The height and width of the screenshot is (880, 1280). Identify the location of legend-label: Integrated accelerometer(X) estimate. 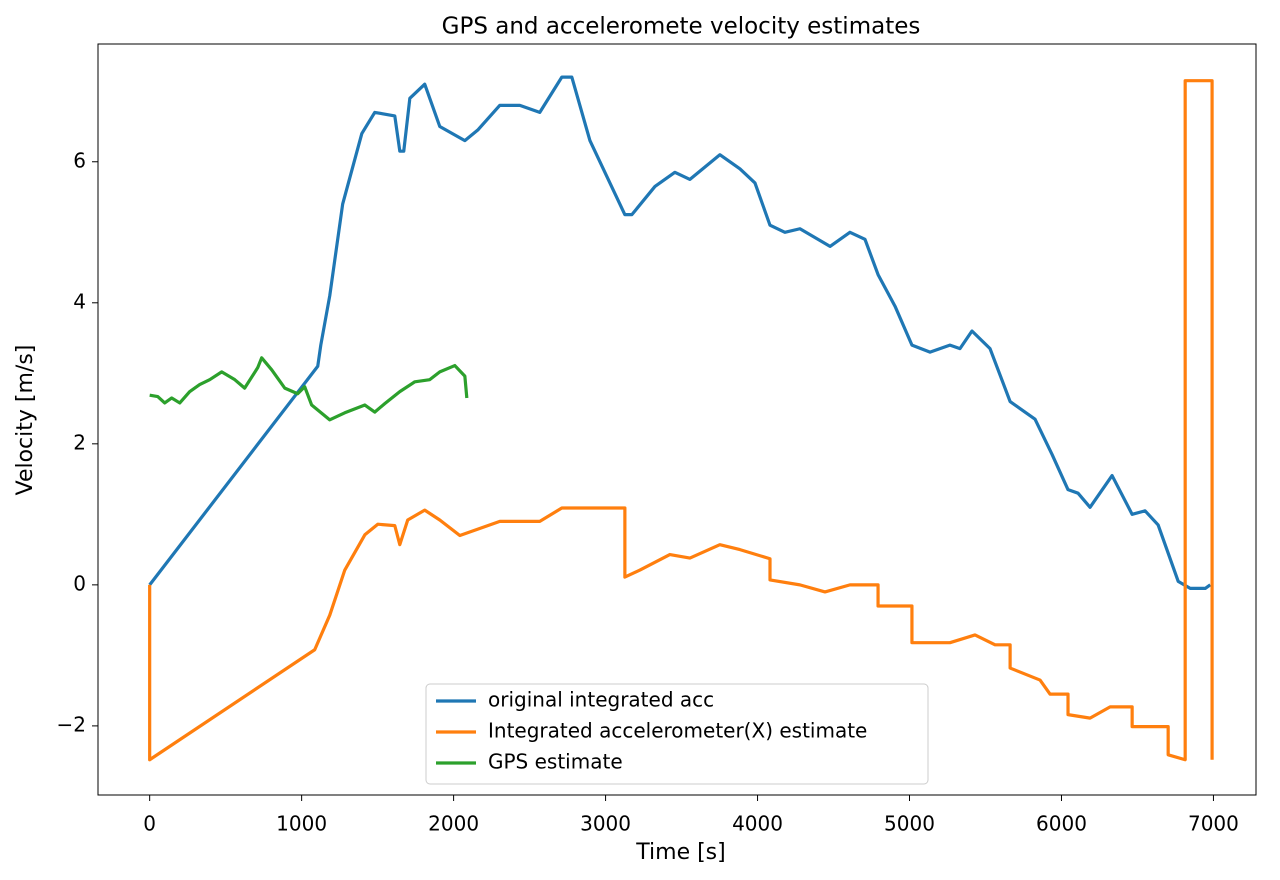
(677, 731).